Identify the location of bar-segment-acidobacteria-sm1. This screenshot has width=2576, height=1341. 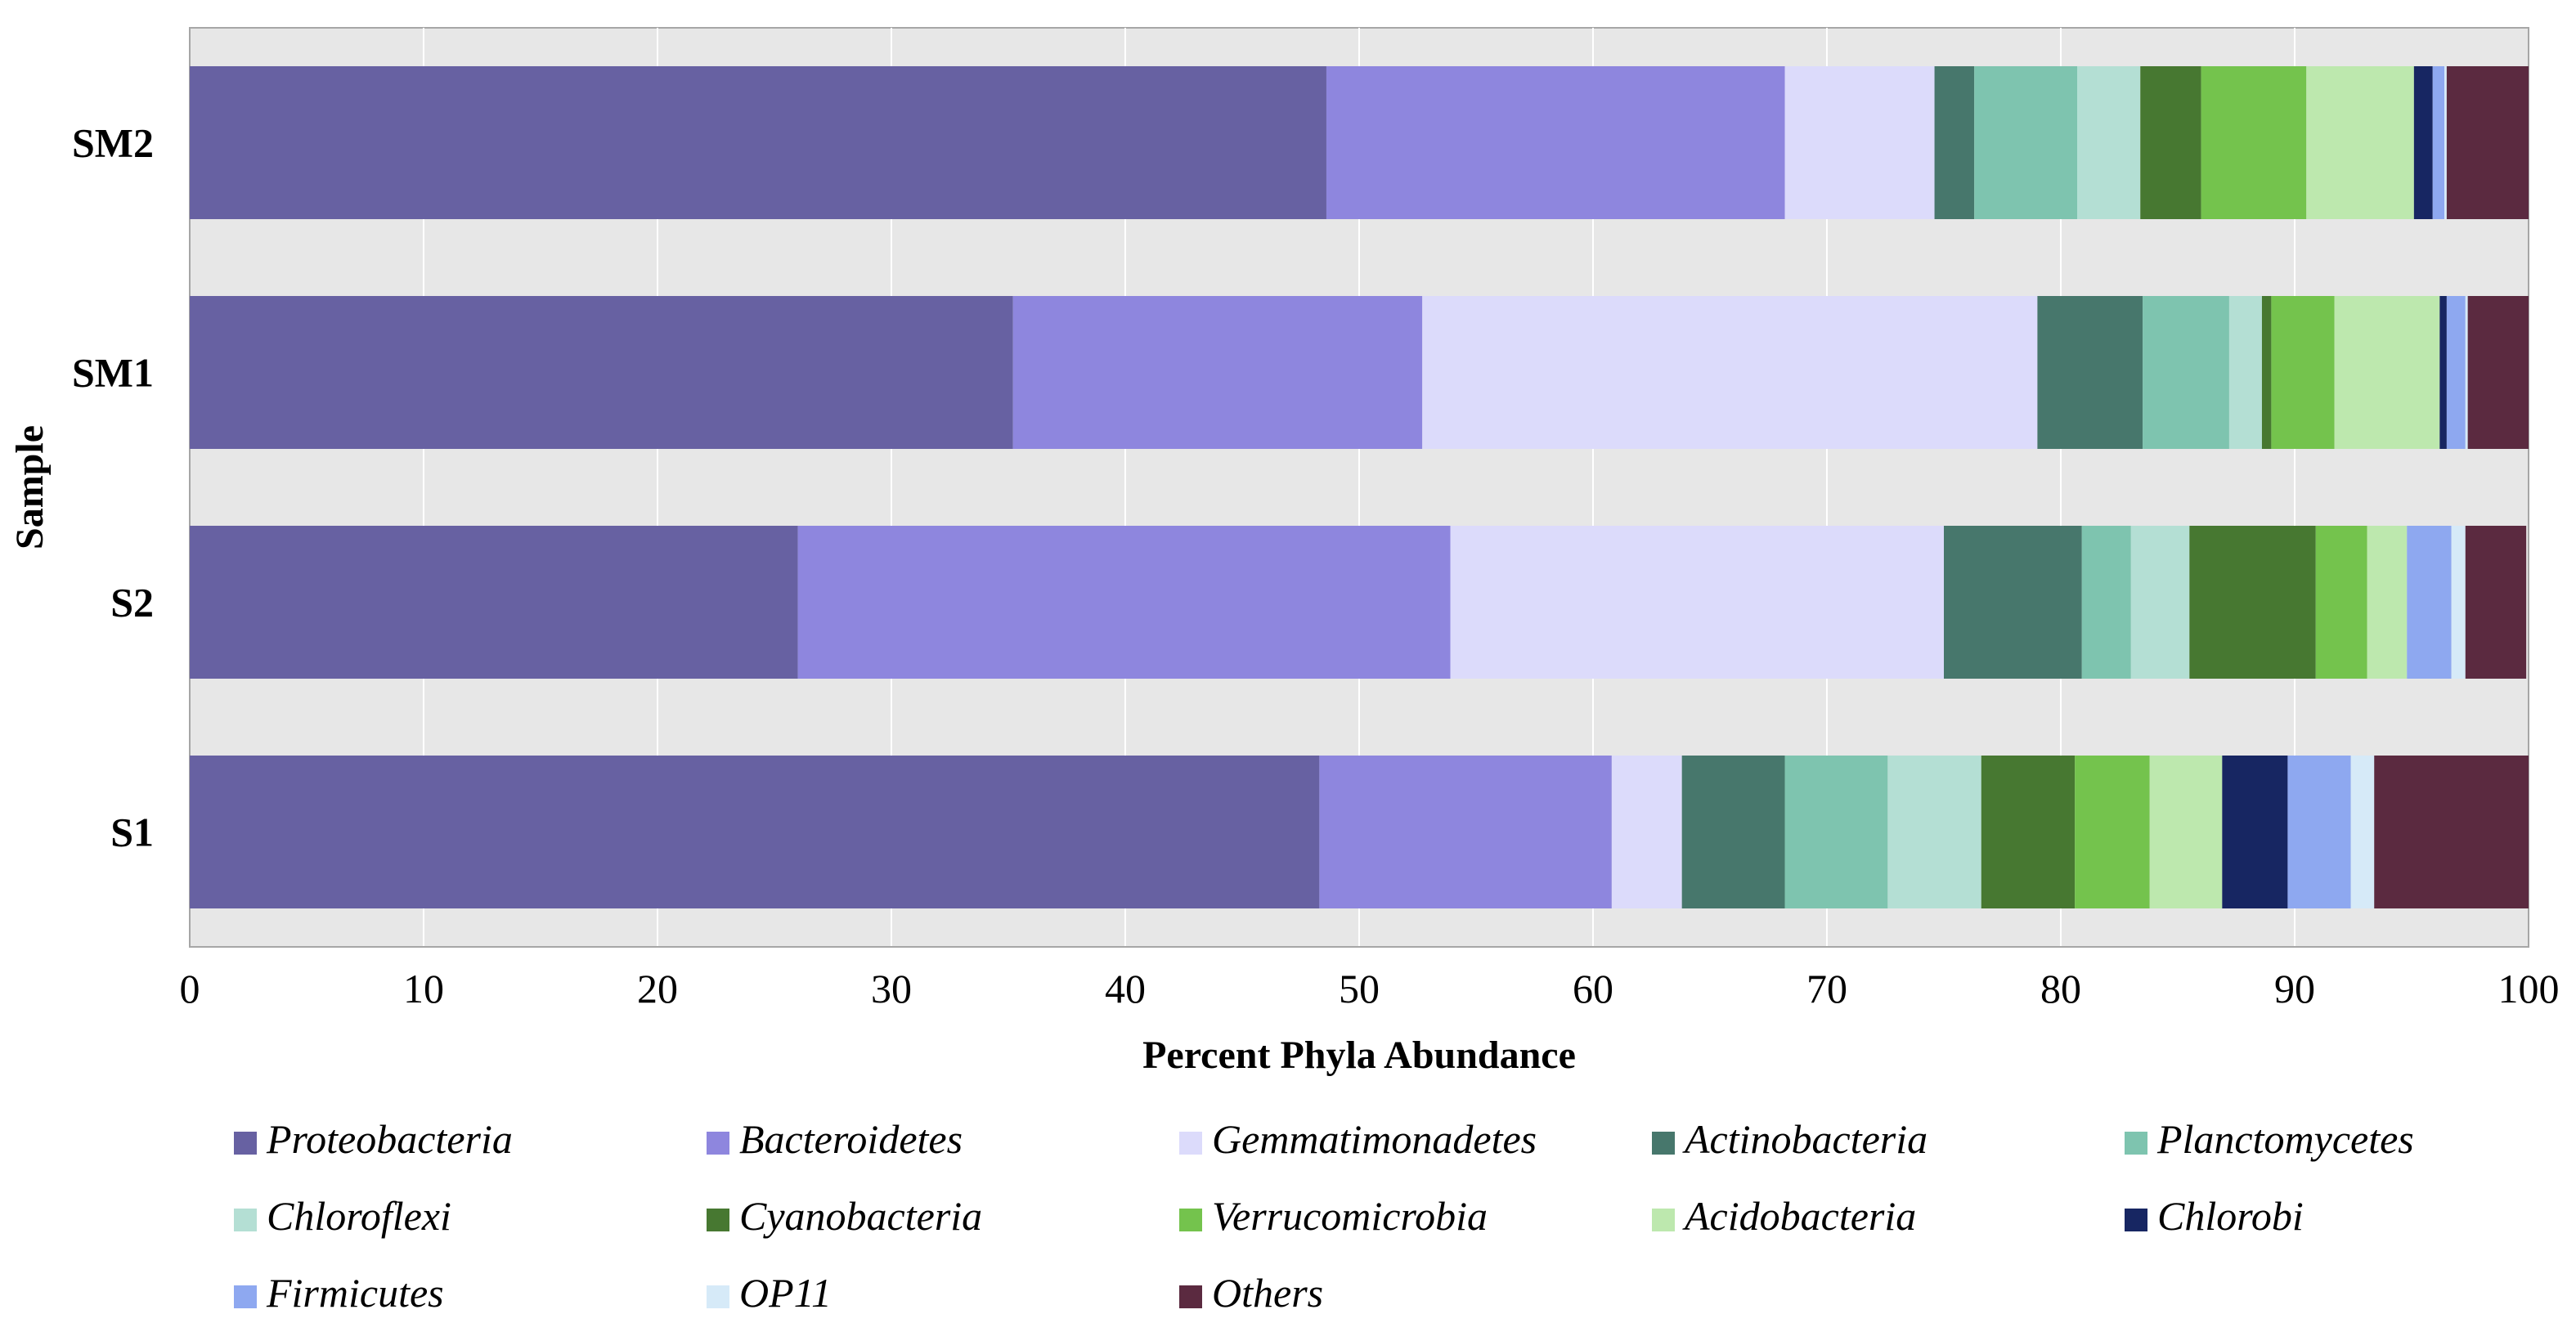
(2387, 372).